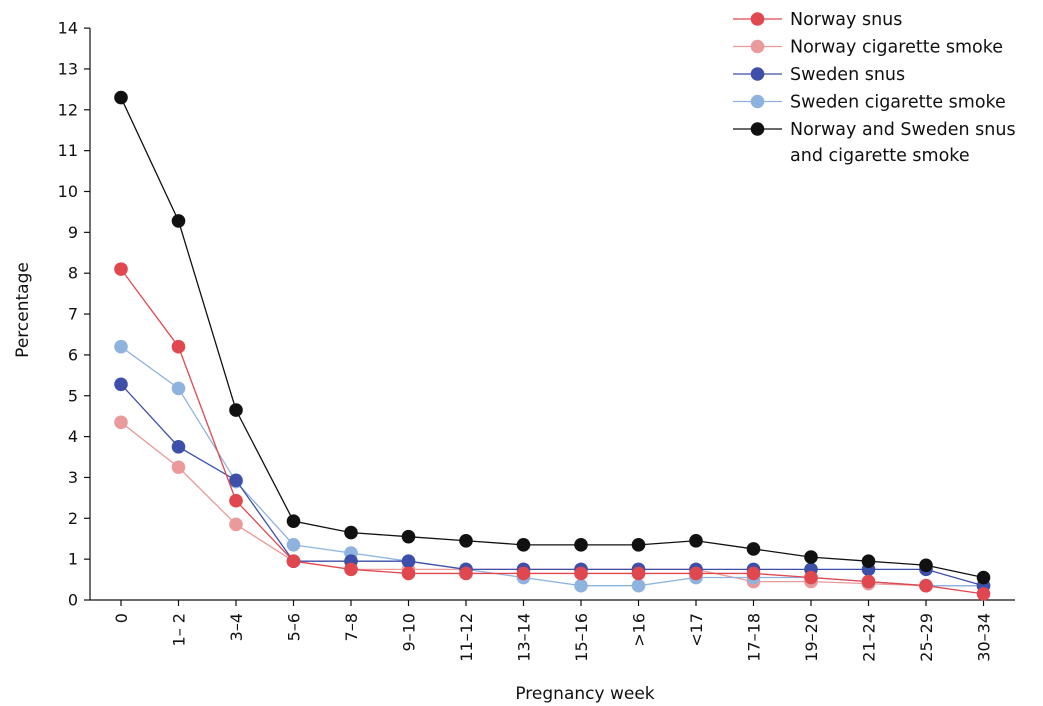 The image size is (1043, 706). Describe the element at coordinates (73, 232) in the screenshot. I see `y-tick-label: 9` at that location.